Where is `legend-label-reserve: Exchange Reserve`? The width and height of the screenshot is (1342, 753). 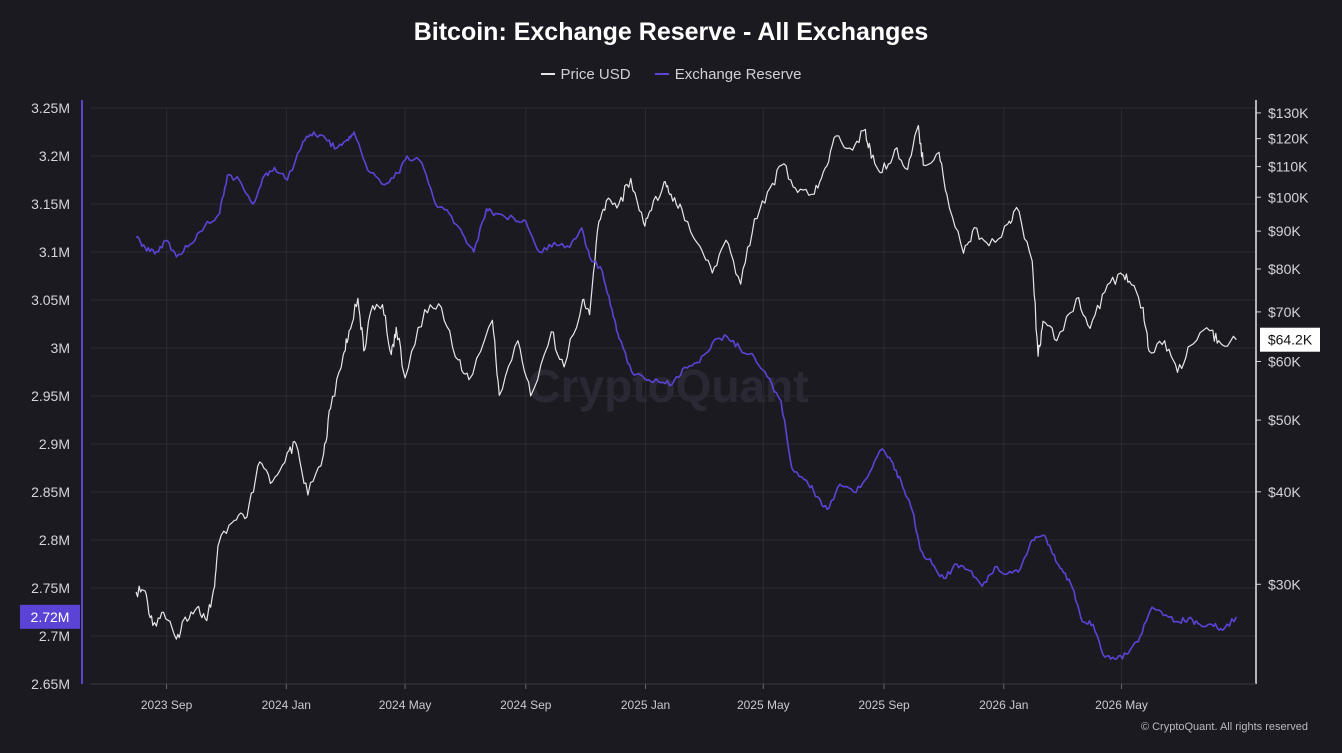
legend-label-reserve: Exchange Reserve is located at coordinates (738, 74).